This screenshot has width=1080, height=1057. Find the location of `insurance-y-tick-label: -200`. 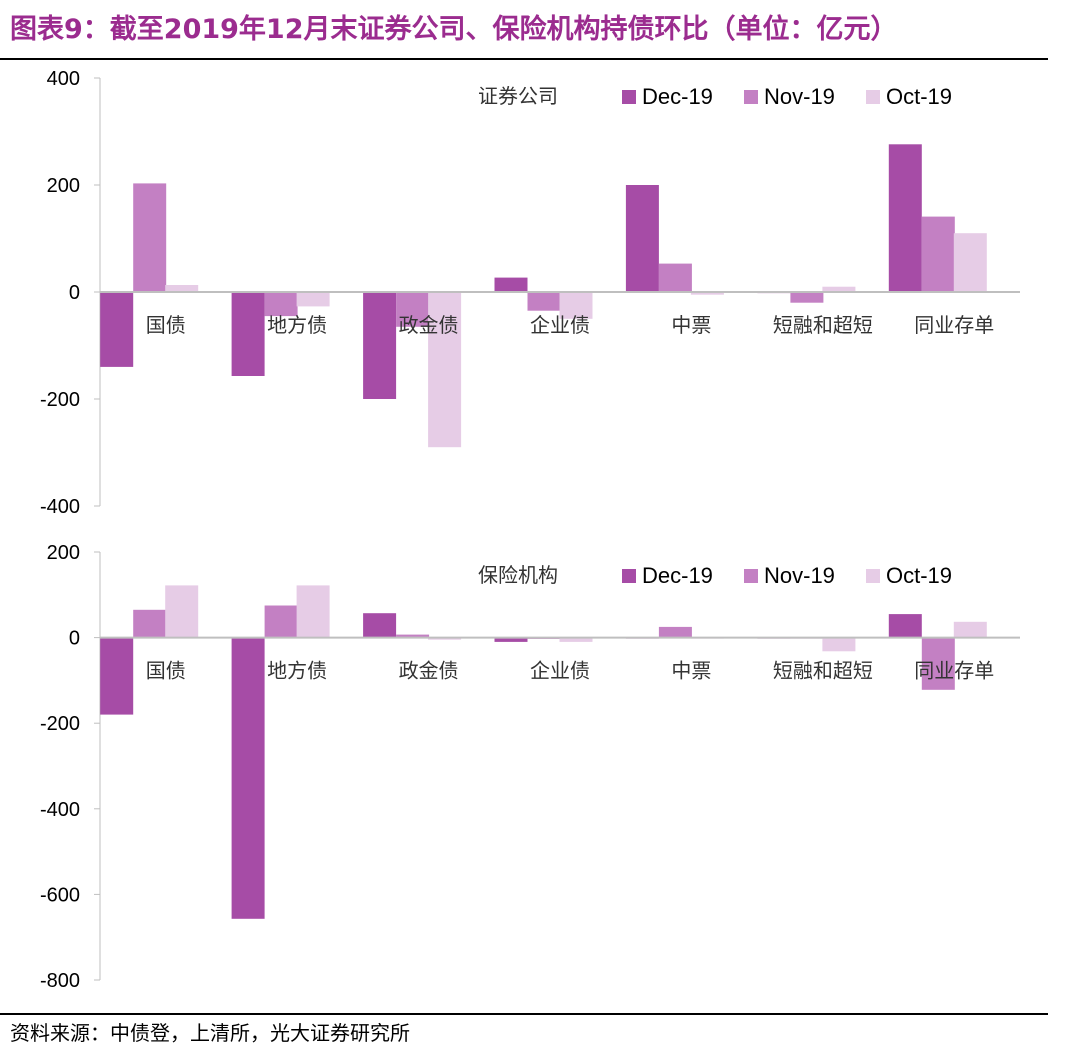

insurance-y-tick-label: -200 is located at coordinates (60, 724).